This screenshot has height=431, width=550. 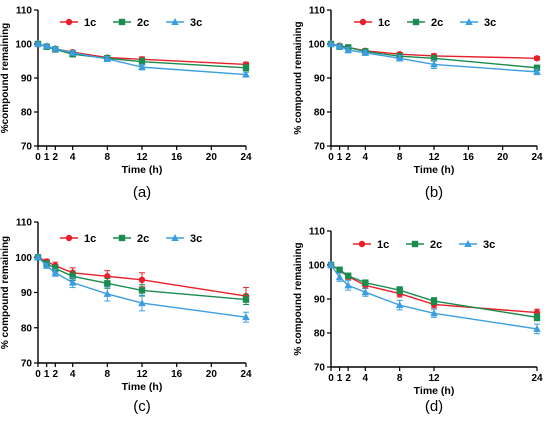 What do you see at coordinates (434, 297) in the screenshot?
I see `series-line-3c` at bounding box center [434, 297].